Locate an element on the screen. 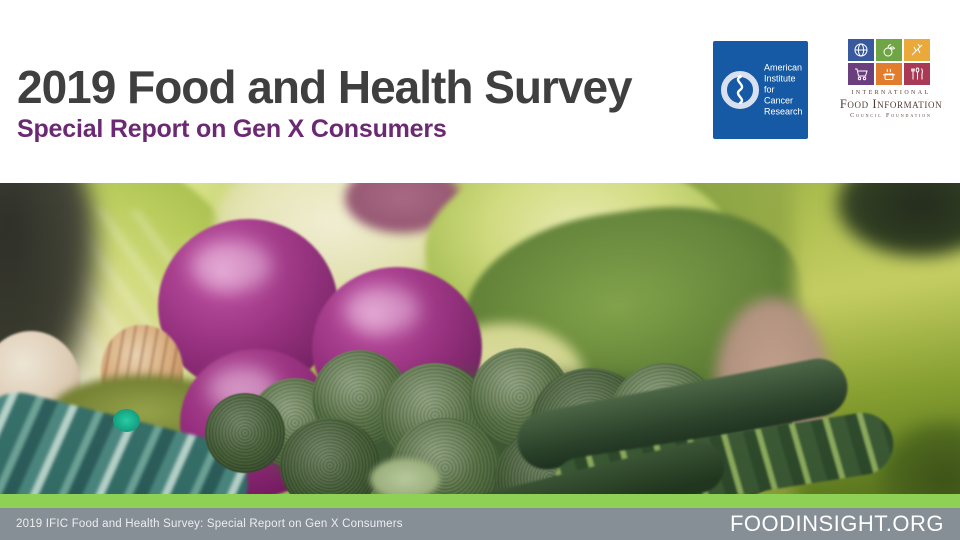 The image size is (960, 540). green-accent-bar is located at coordinates (480, 501).